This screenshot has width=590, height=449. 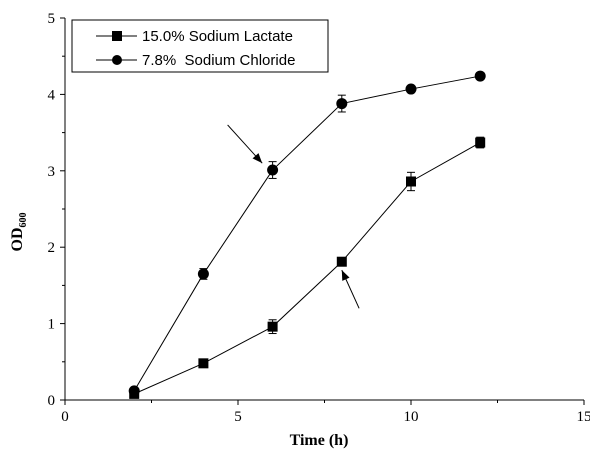 I want to click on x-tick-label: 5, so click(x=238, y=417).